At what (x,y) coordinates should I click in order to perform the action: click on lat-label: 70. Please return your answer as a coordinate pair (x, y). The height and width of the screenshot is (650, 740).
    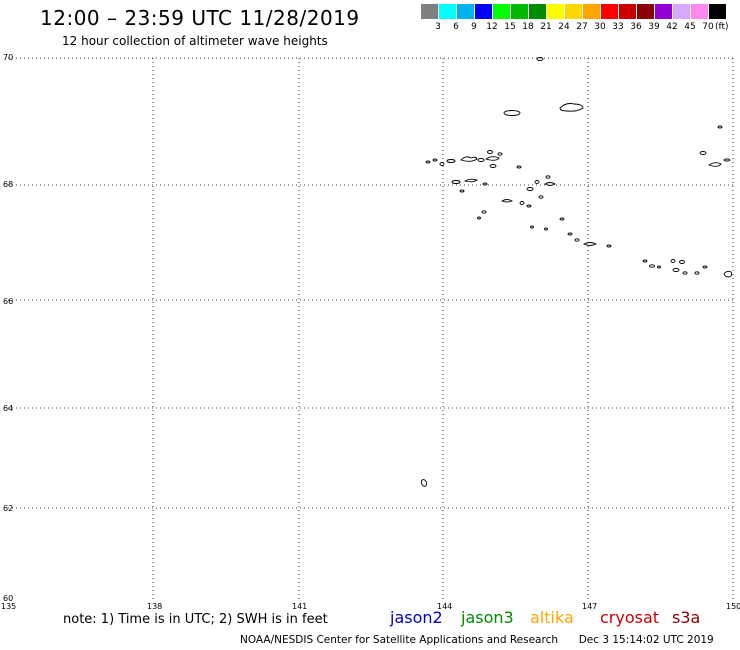
    Looking at the image, I should click on (8, 57).